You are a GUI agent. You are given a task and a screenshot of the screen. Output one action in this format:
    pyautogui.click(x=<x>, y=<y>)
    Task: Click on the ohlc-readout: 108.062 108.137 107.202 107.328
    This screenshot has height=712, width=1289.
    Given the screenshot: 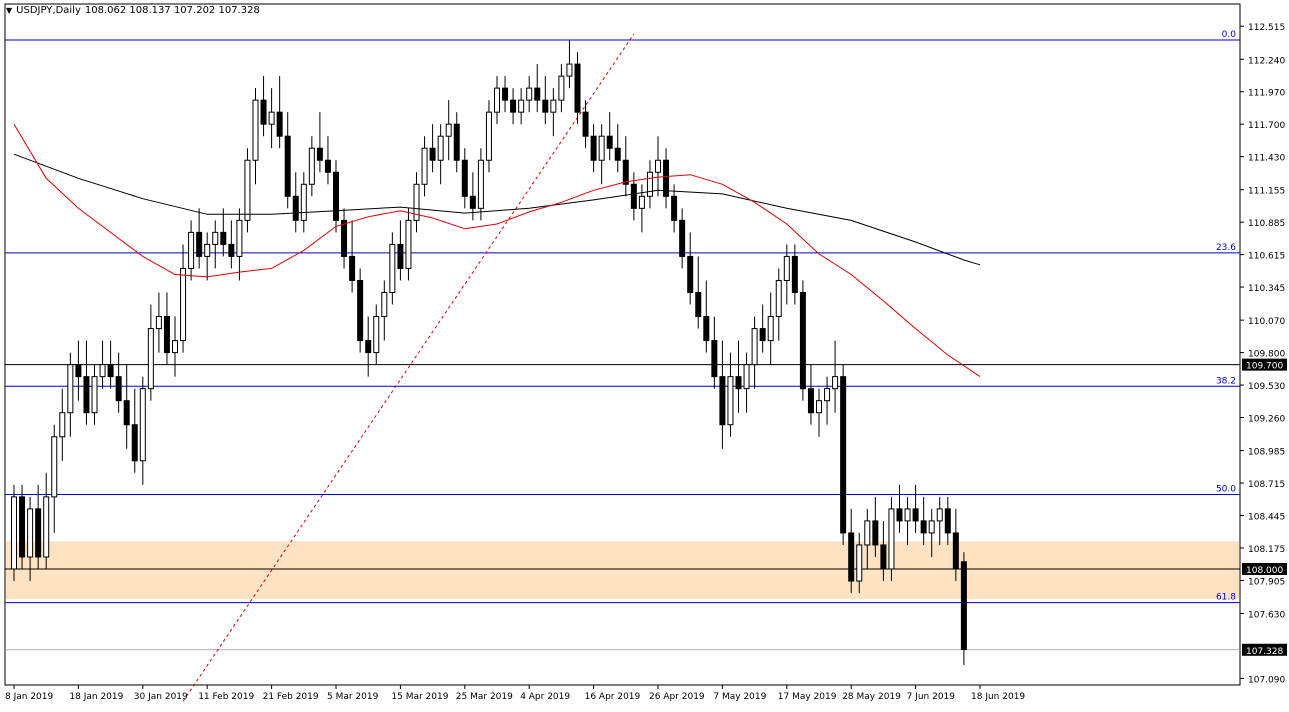 What is the action you would take?
    pyautogui.click(x=172, y=10)
    